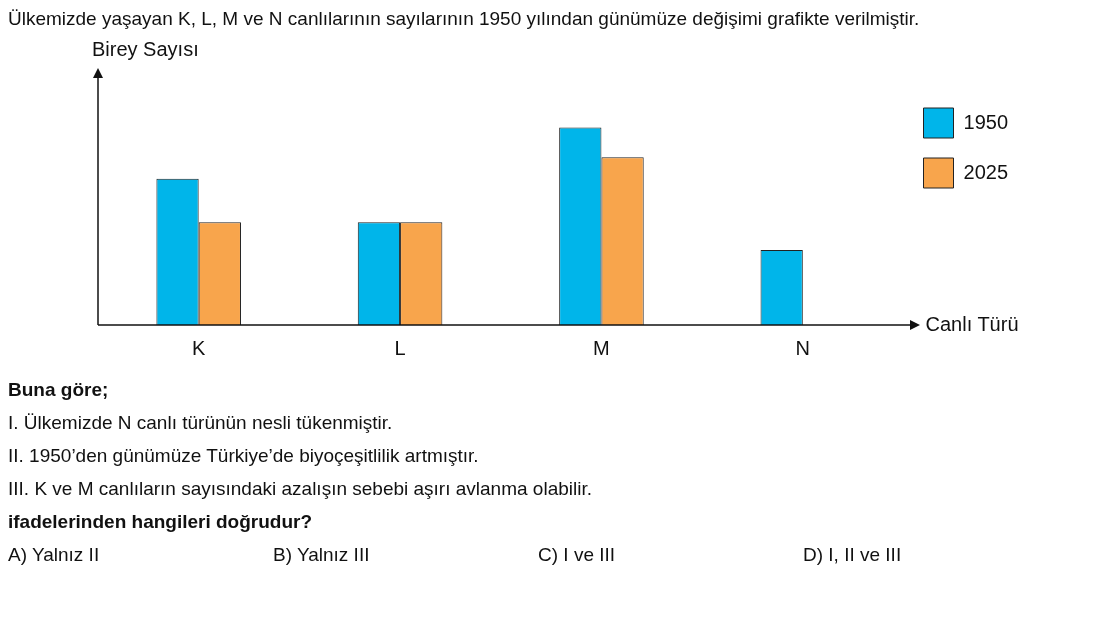 The height and width of the screenshot is (621, 1103). I want to click on text: II. 1950’den günümüze Türkiye’de biyoçeşitlilik artmıştır., so click(244, 456).